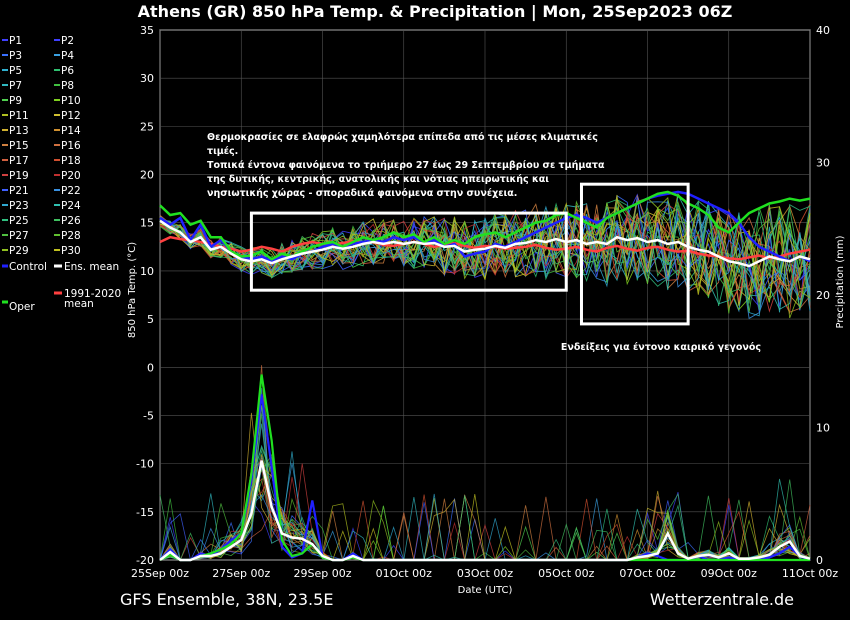 Image resolution: width=850 pixels, height=620 pixels. Describe the element at coordinates (67, 56) in the screenshot. I see `legend-label-P4: P4` at that location.